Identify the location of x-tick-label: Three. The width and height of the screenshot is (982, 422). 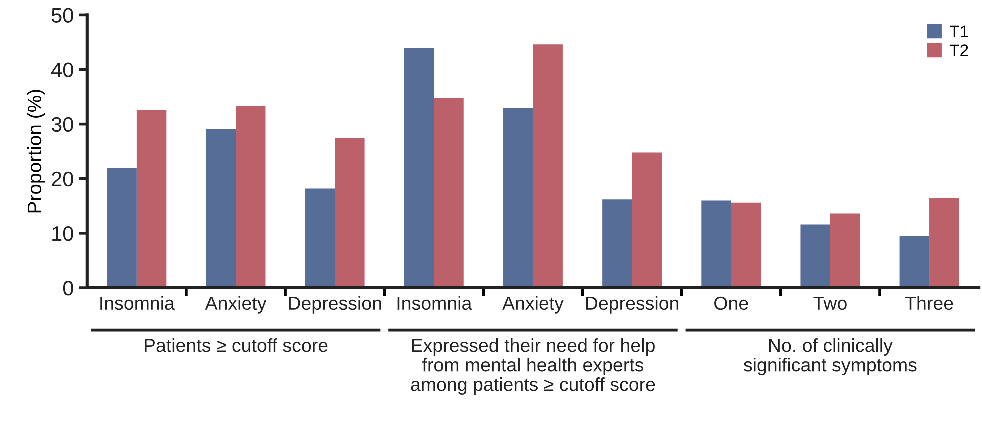
(929, 303).